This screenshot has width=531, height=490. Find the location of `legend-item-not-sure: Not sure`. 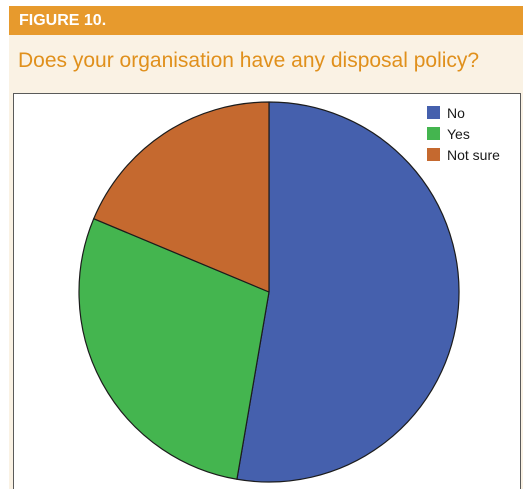

legend-item-not-sure: Not sure is located at coordinates (463, 154).